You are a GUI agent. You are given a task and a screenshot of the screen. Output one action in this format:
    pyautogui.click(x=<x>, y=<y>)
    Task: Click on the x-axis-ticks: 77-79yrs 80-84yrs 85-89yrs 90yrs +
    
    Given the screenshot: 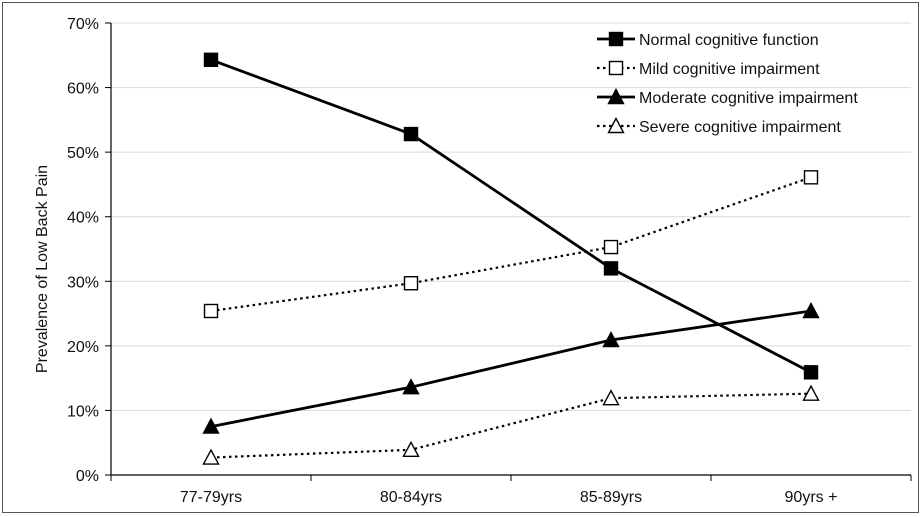 What is the action you would take?
    pyautogui.click(x=509, y=497)
    